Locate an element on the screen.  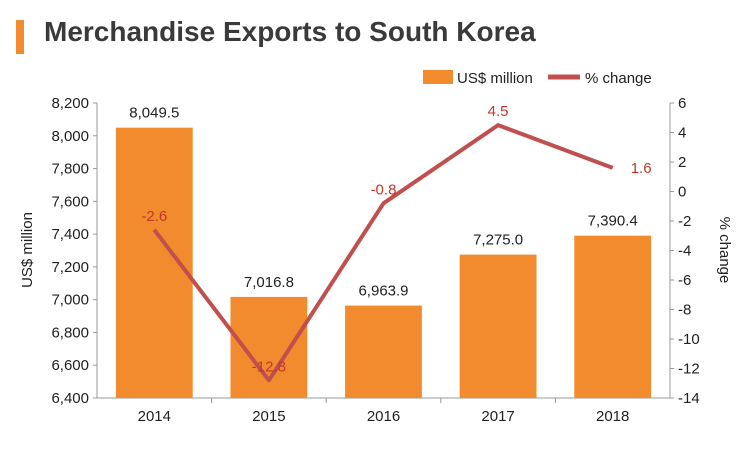
x-tick-label: 2016 is located at coordinates (383, 416).